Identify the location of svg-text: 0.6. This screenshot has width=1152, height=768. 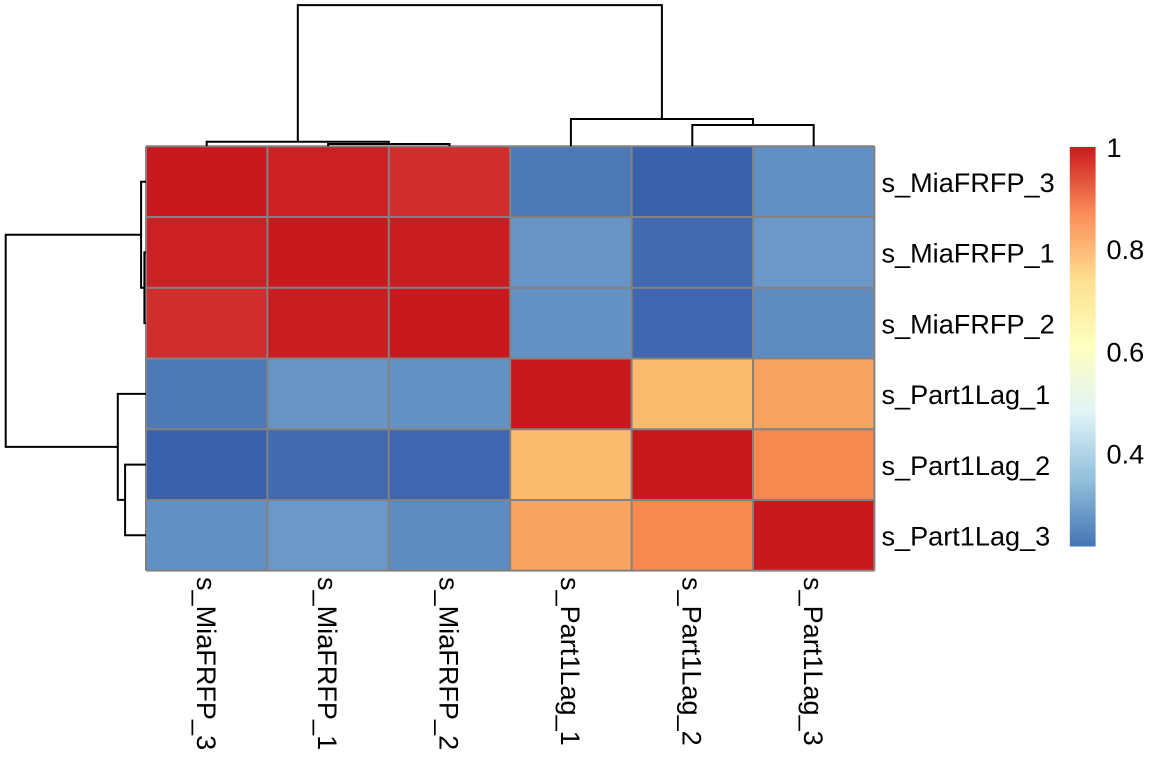
(1126, 351).